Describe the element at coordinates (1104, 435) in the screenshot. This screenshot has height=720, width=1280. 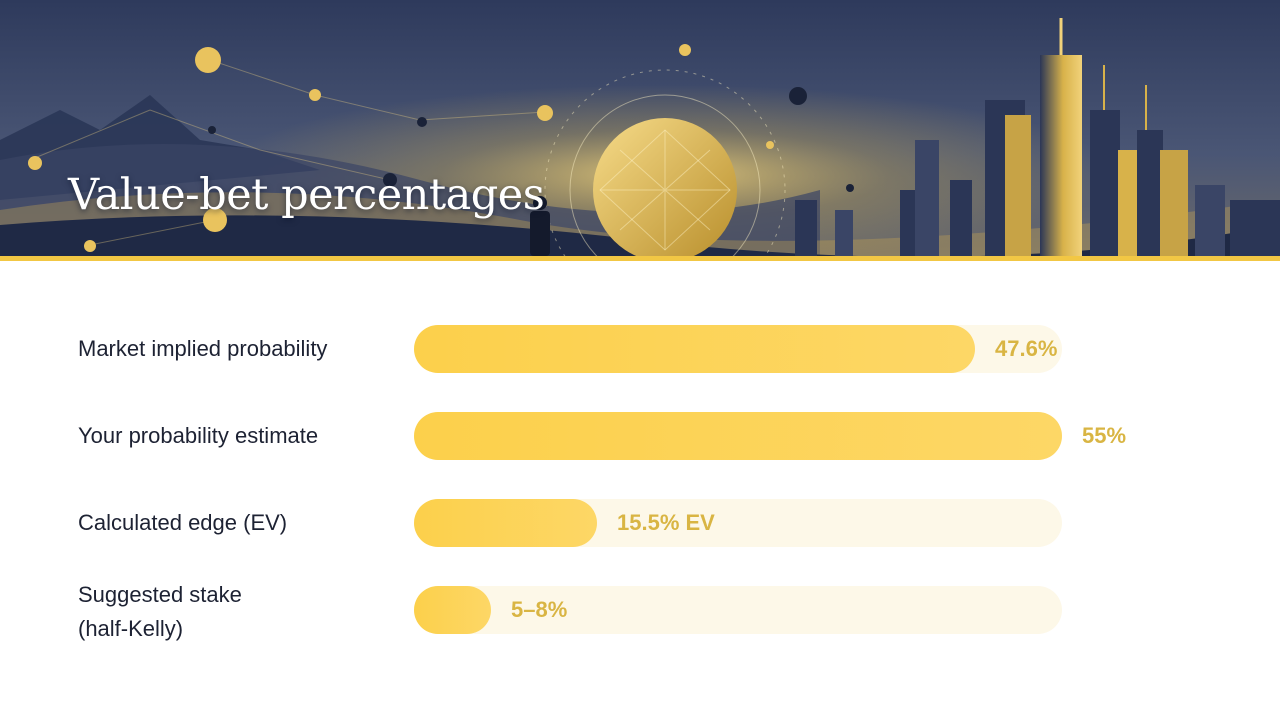
I see `bar-value-label: 55%` at that location.